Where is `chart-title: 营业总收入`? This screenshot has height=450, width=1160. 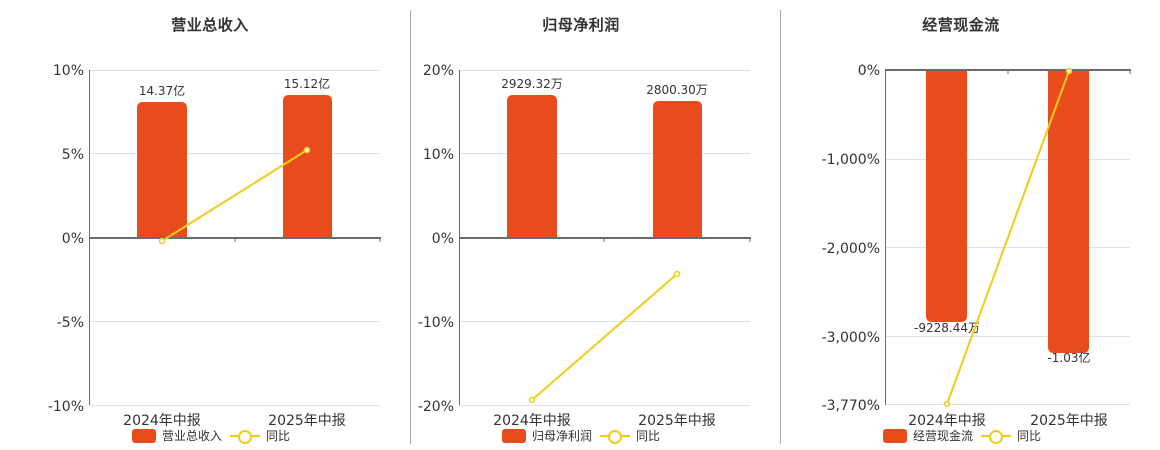
chart-title: 营业总收入 is located at coordinates (210, 25).